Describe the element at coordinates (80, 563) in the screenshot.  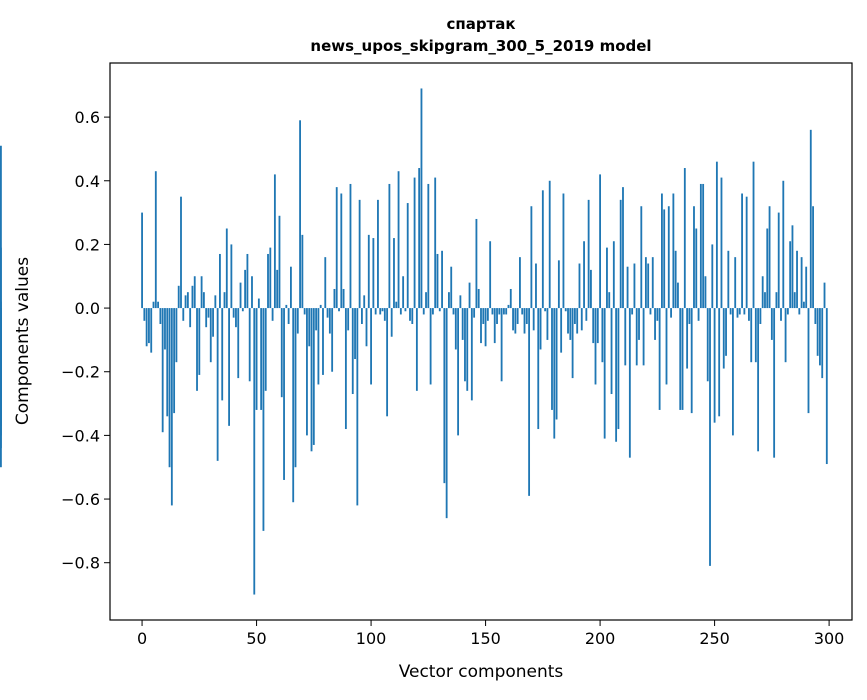
I see `y-tick-label: −0.8` at that location.